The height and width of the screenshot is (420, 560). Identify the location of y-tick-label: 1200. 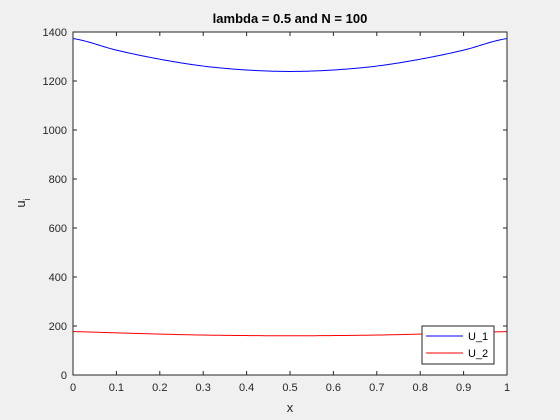
(55, 82).